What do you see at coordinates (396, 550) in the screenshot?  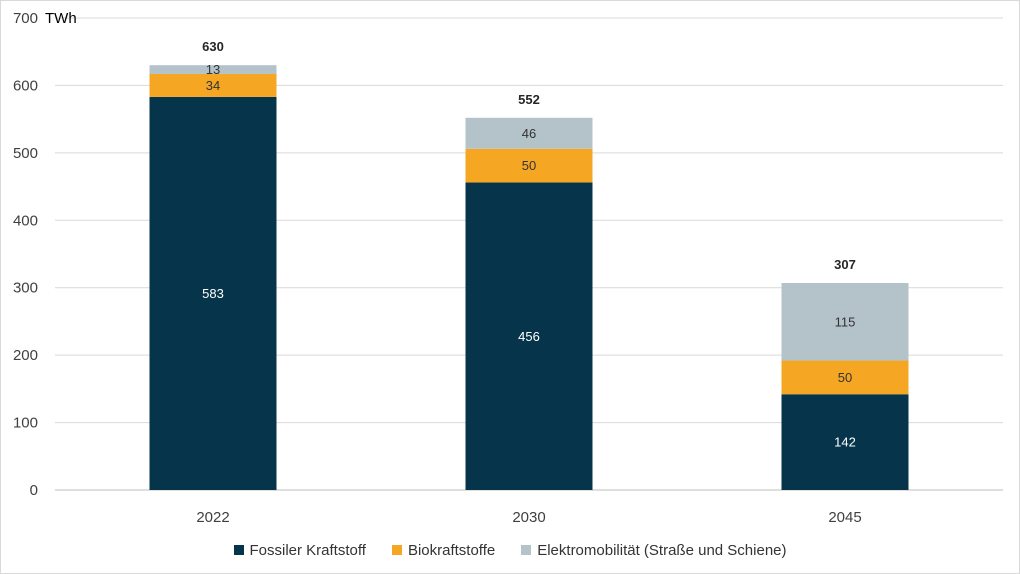 I see `legend-swatch-biofuel` at bounding box center [396, 550].